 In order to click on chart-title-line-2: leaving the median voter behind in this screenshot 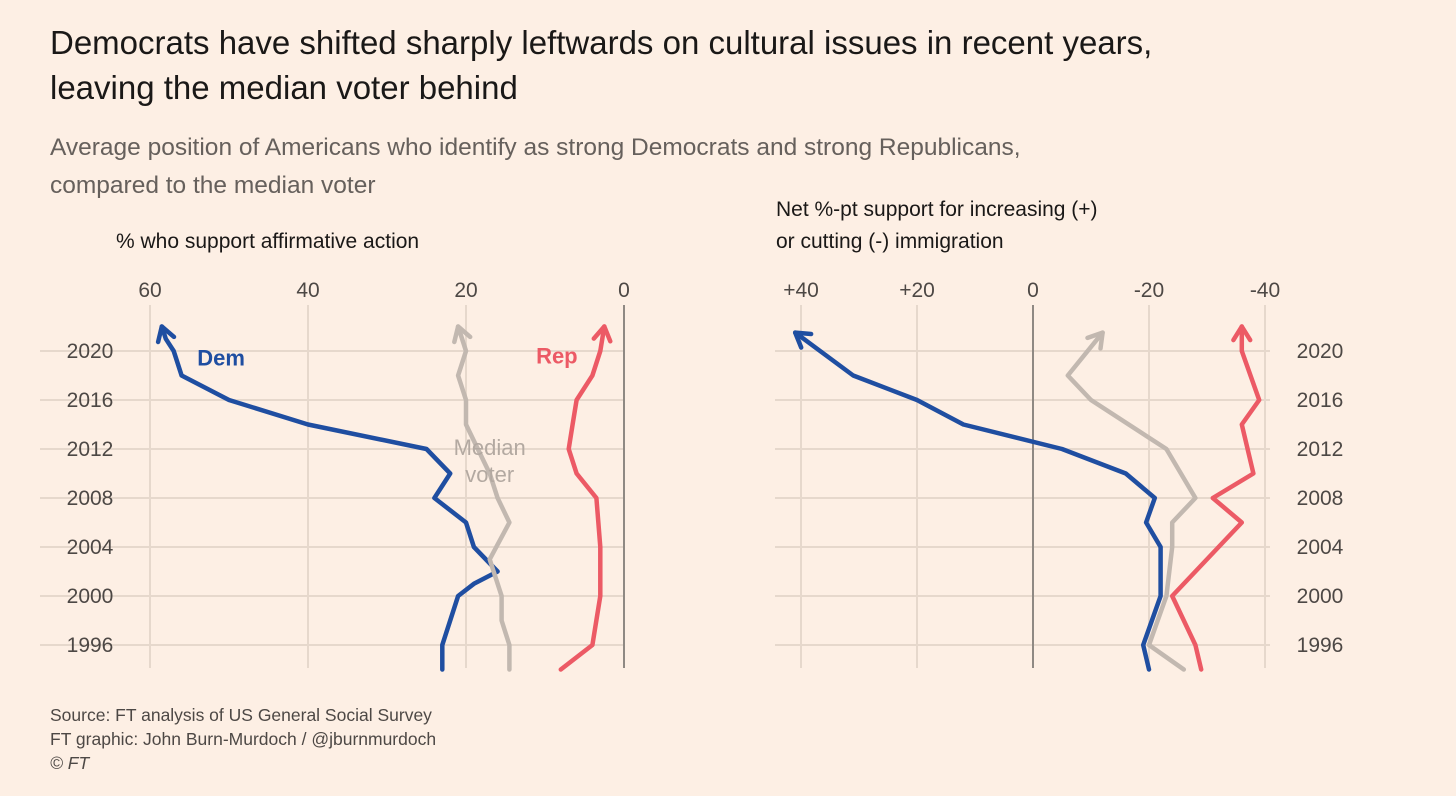, I will do `click(284, 87)`.